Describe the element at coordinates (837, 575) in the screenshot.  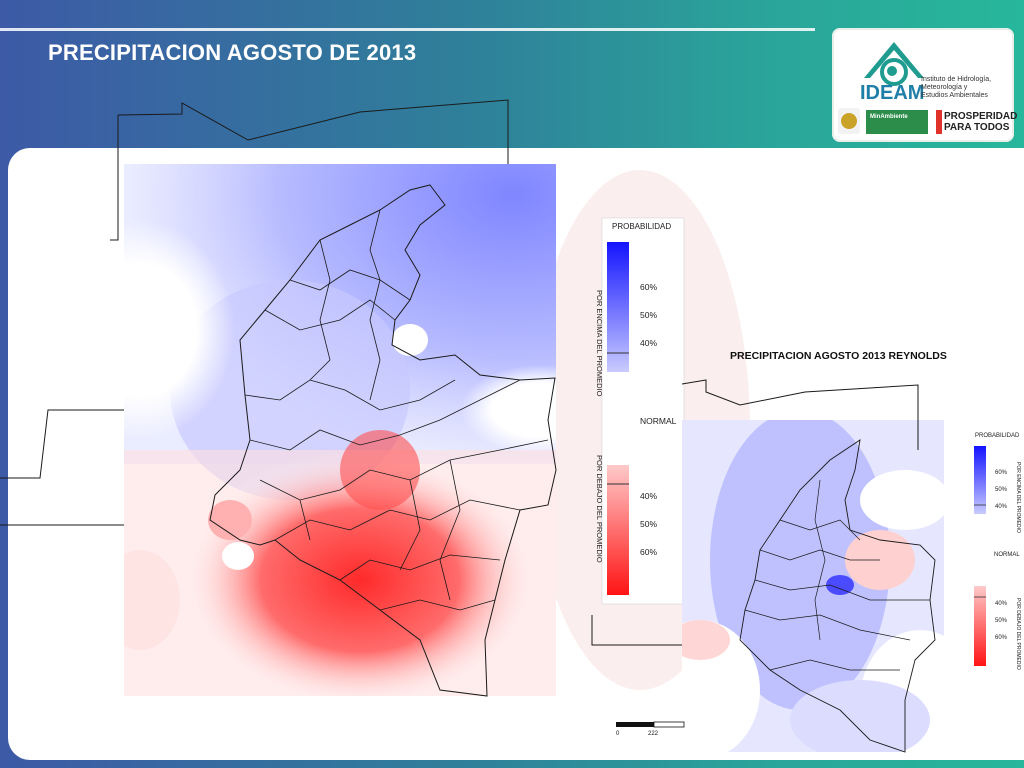
I see `department-borders-reynolds` at that location.